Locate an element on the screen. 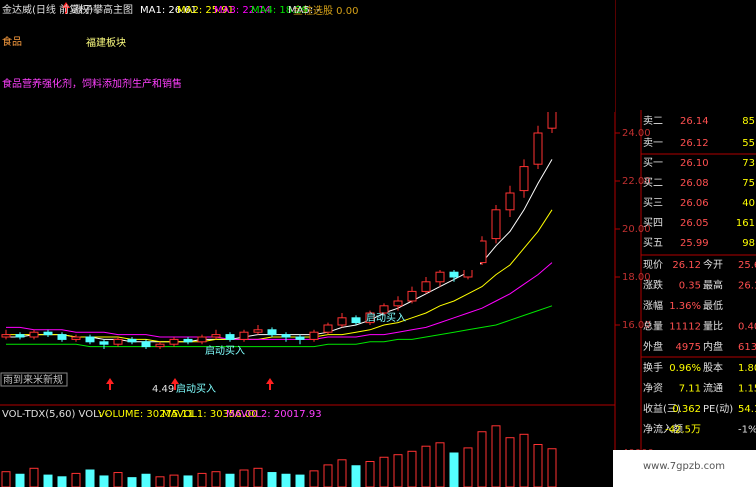 The height and width of the screenshot is (487, 756). book-price: 26.10 is located at coordinates (694, 163).